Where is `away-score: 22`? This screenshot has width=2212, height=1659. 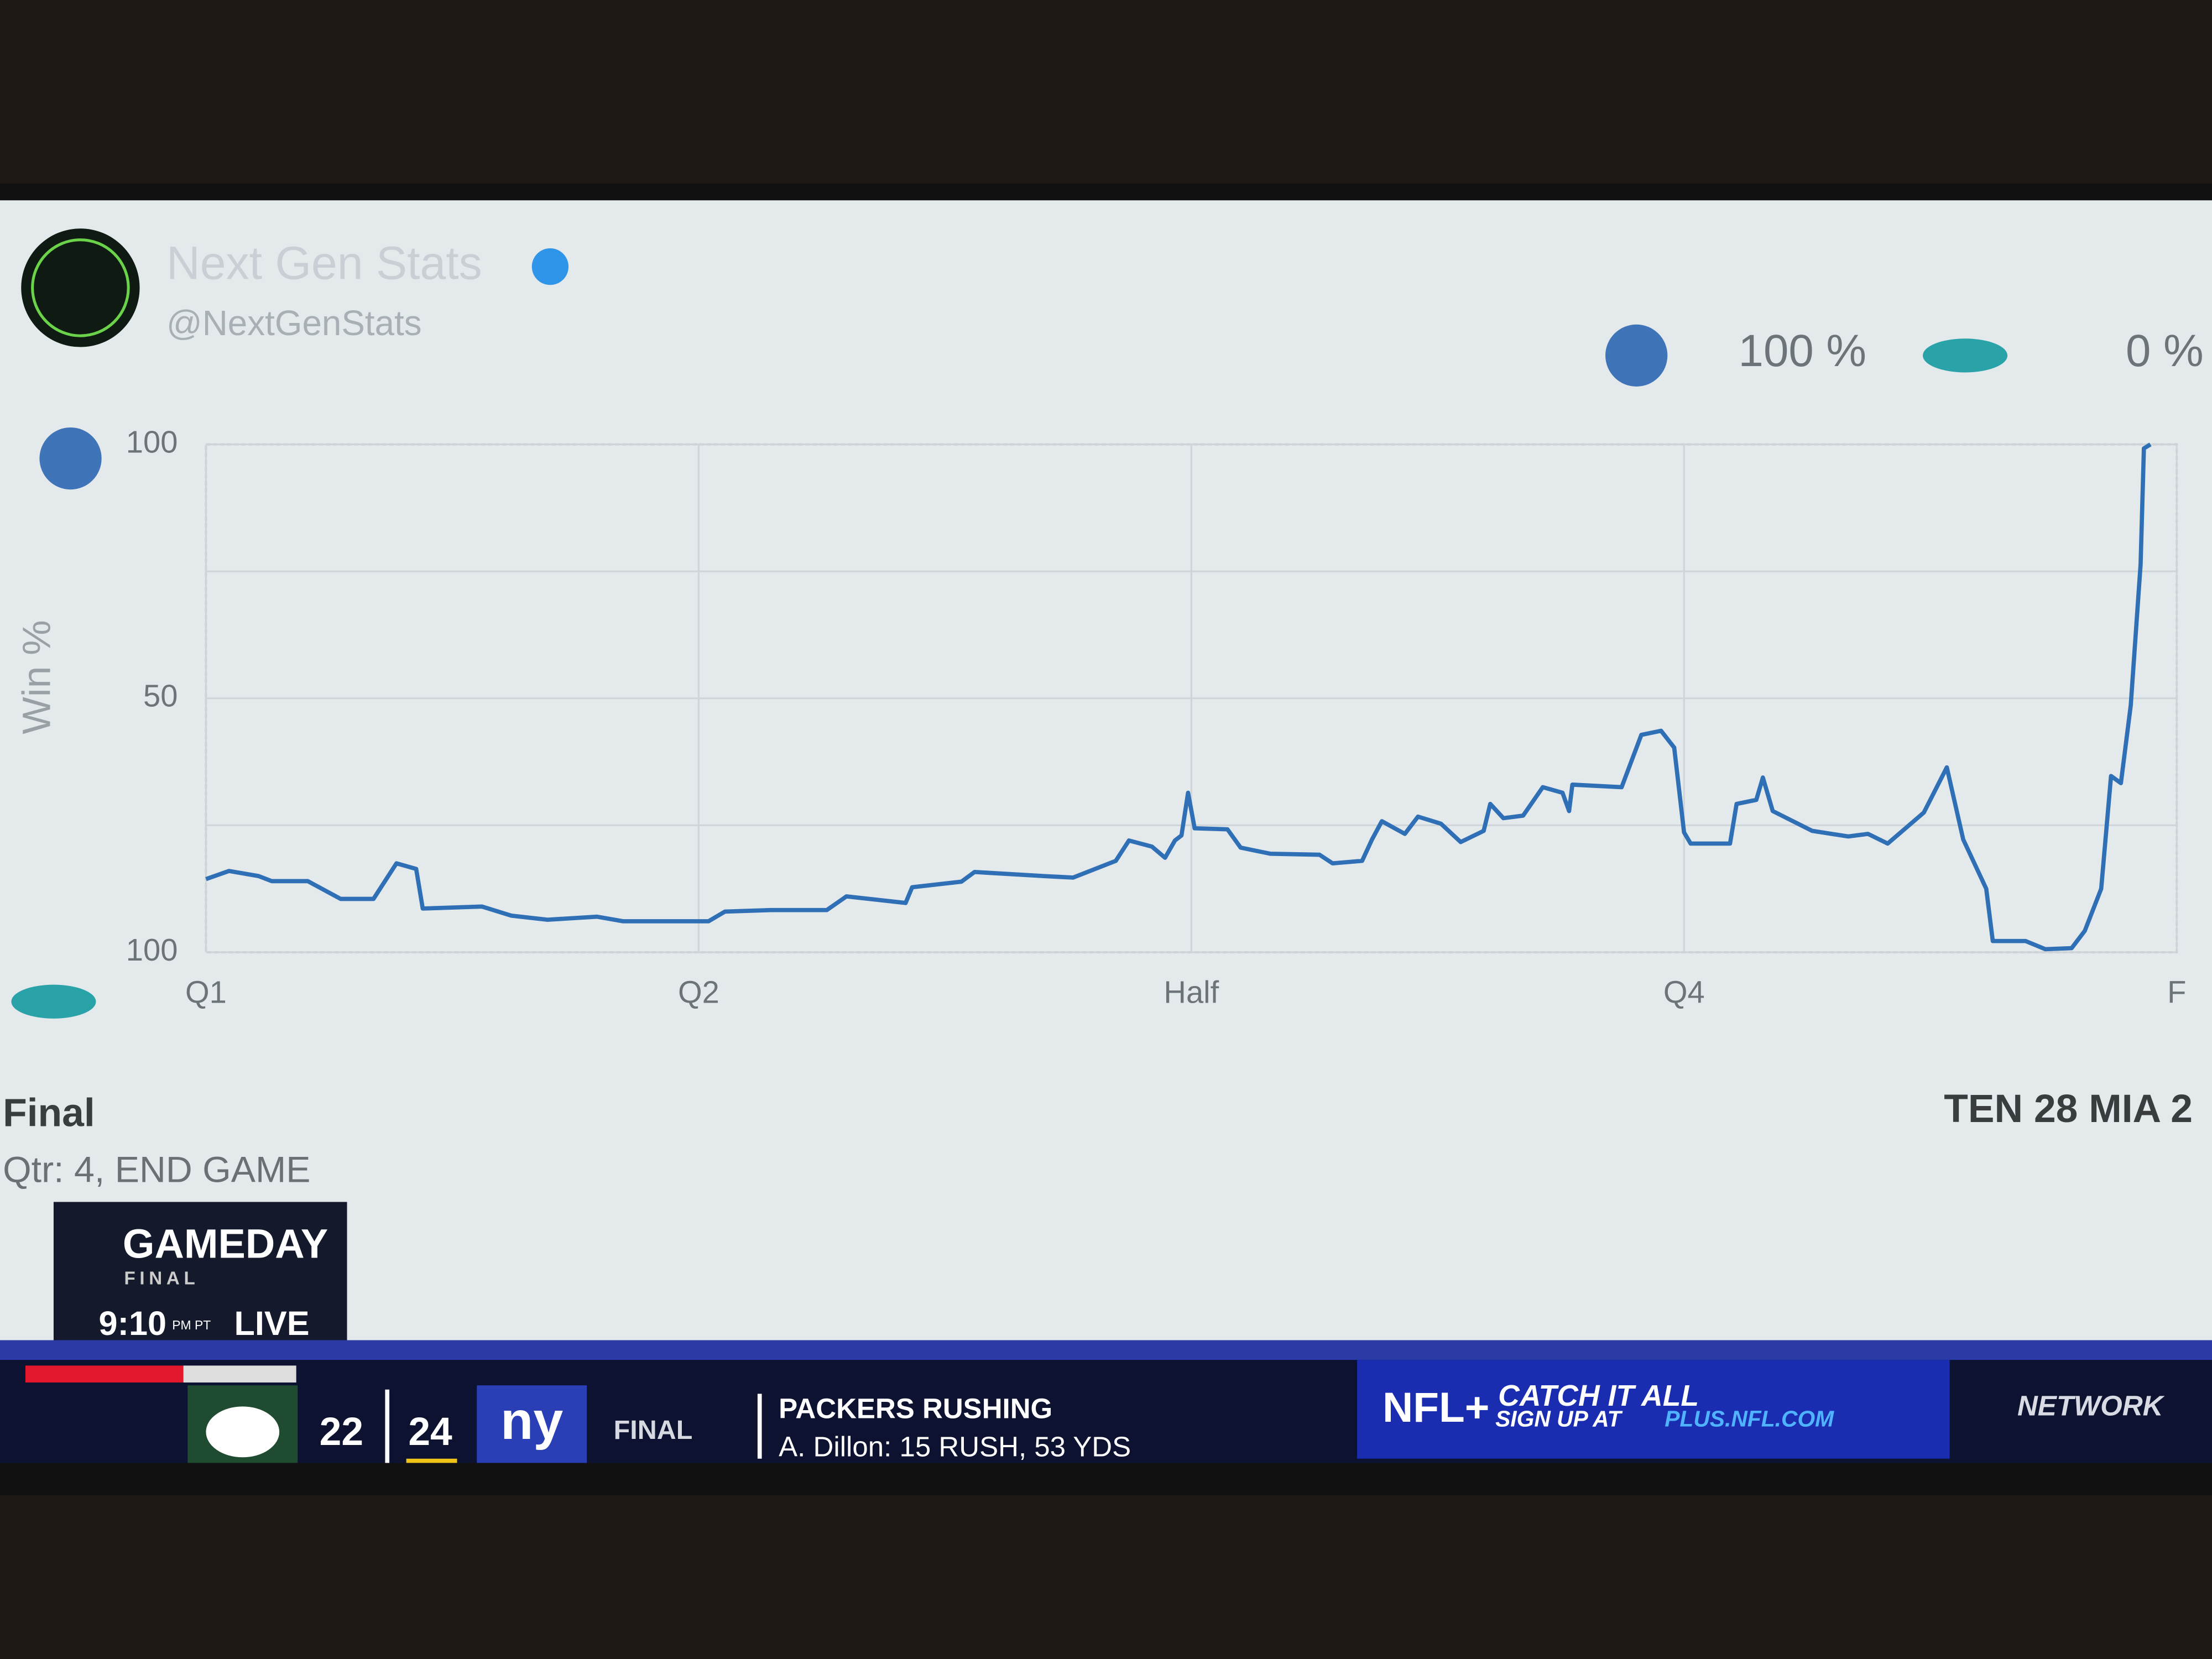 away-score: 22 is located at coordinates (342, 1432).